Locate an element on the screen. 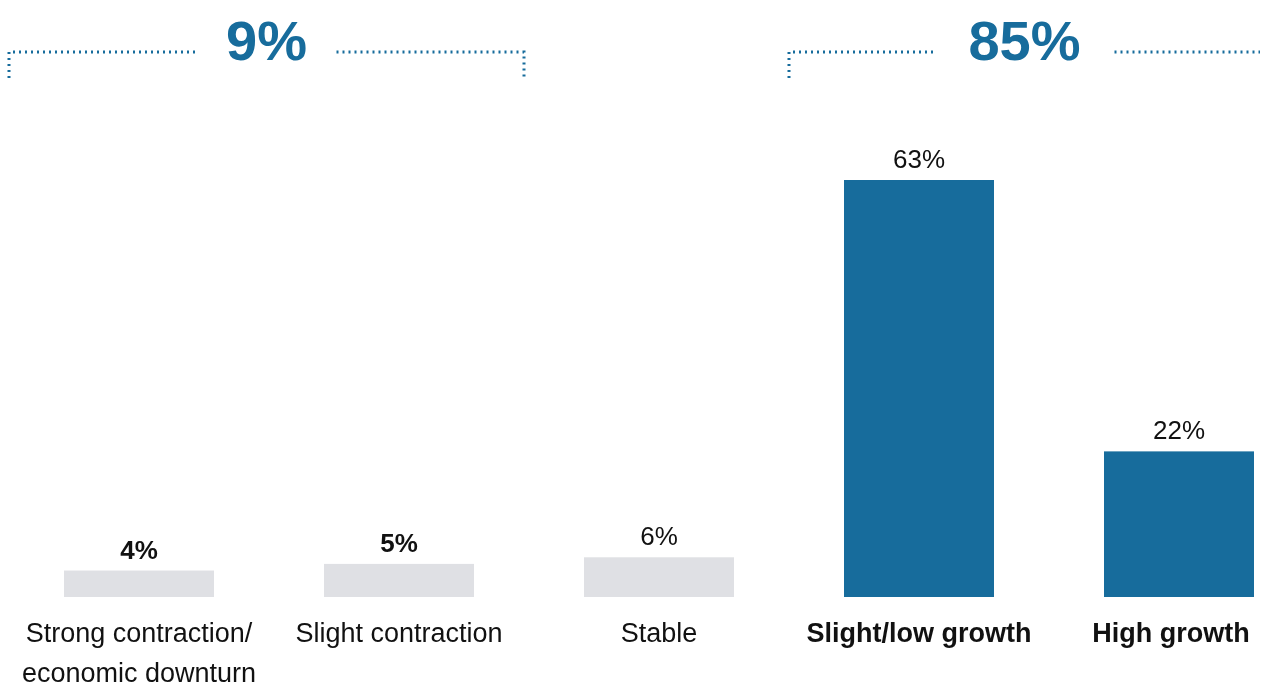 The width and height of the screenshot is (1263, 688). x-tick-label: Strong contraction/ economic downturn is located at coordinates (139, 653).